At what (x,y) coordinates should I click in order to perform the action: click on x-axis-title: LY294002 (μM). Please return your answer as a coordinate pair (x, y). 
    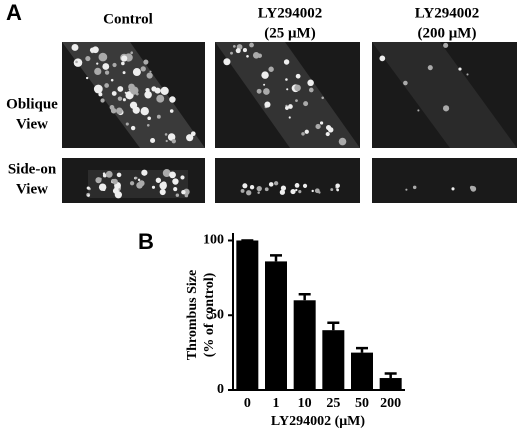
    Looking at the image, I should click on (318, 421).